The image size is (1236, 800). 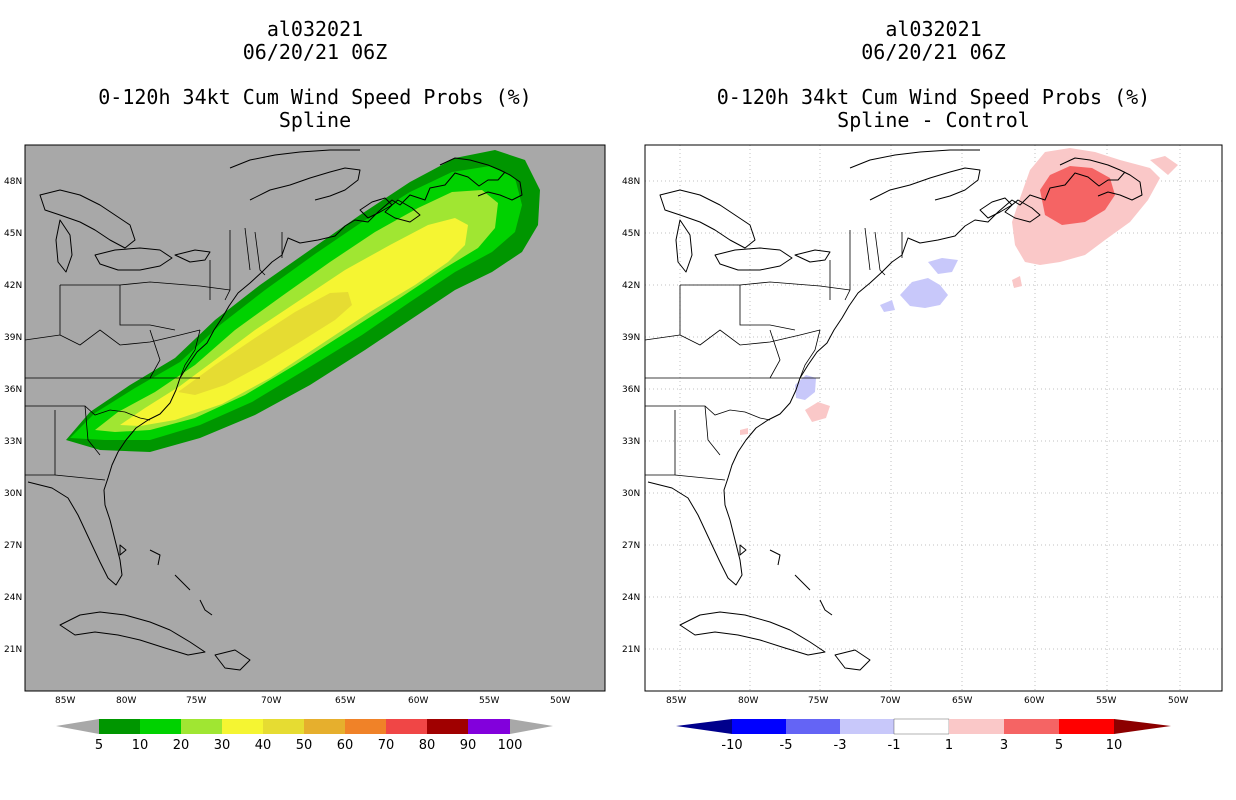 I want to click on right-cb-label-5: 5, so click(x=1059, y=745).